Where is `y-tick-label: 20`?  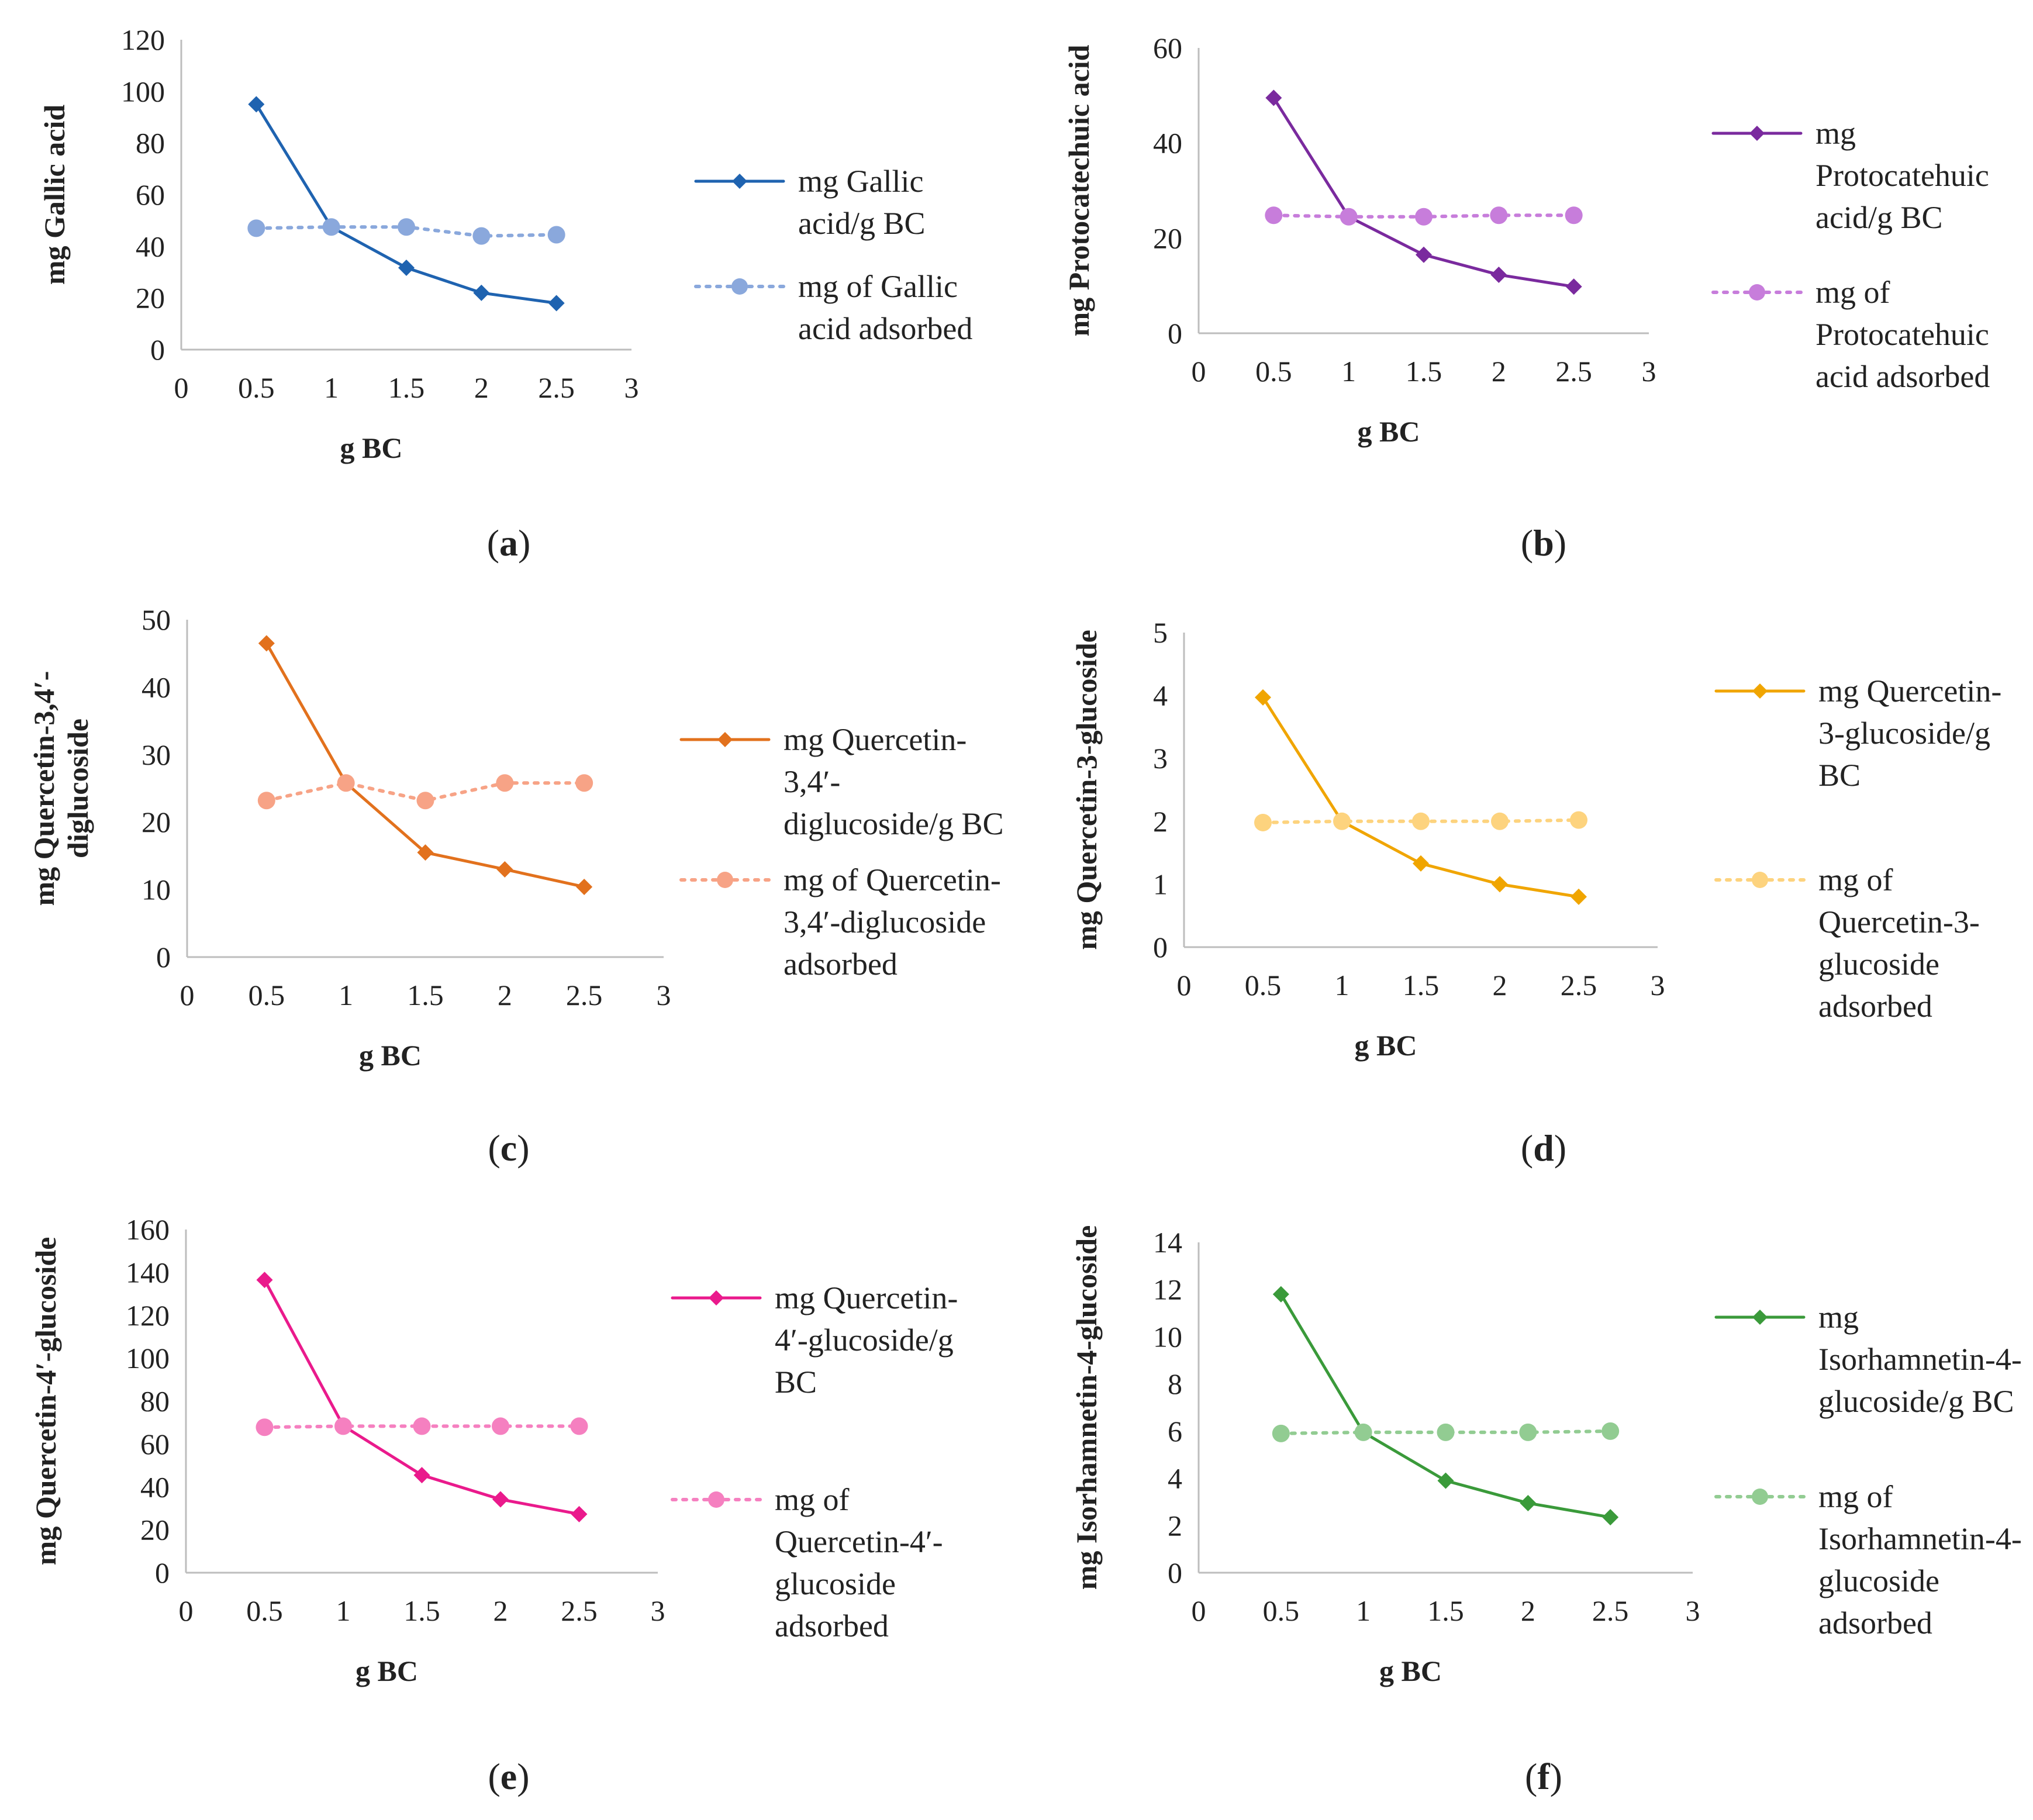 y-tick-label: 20 is located at coordinates (150, 298).